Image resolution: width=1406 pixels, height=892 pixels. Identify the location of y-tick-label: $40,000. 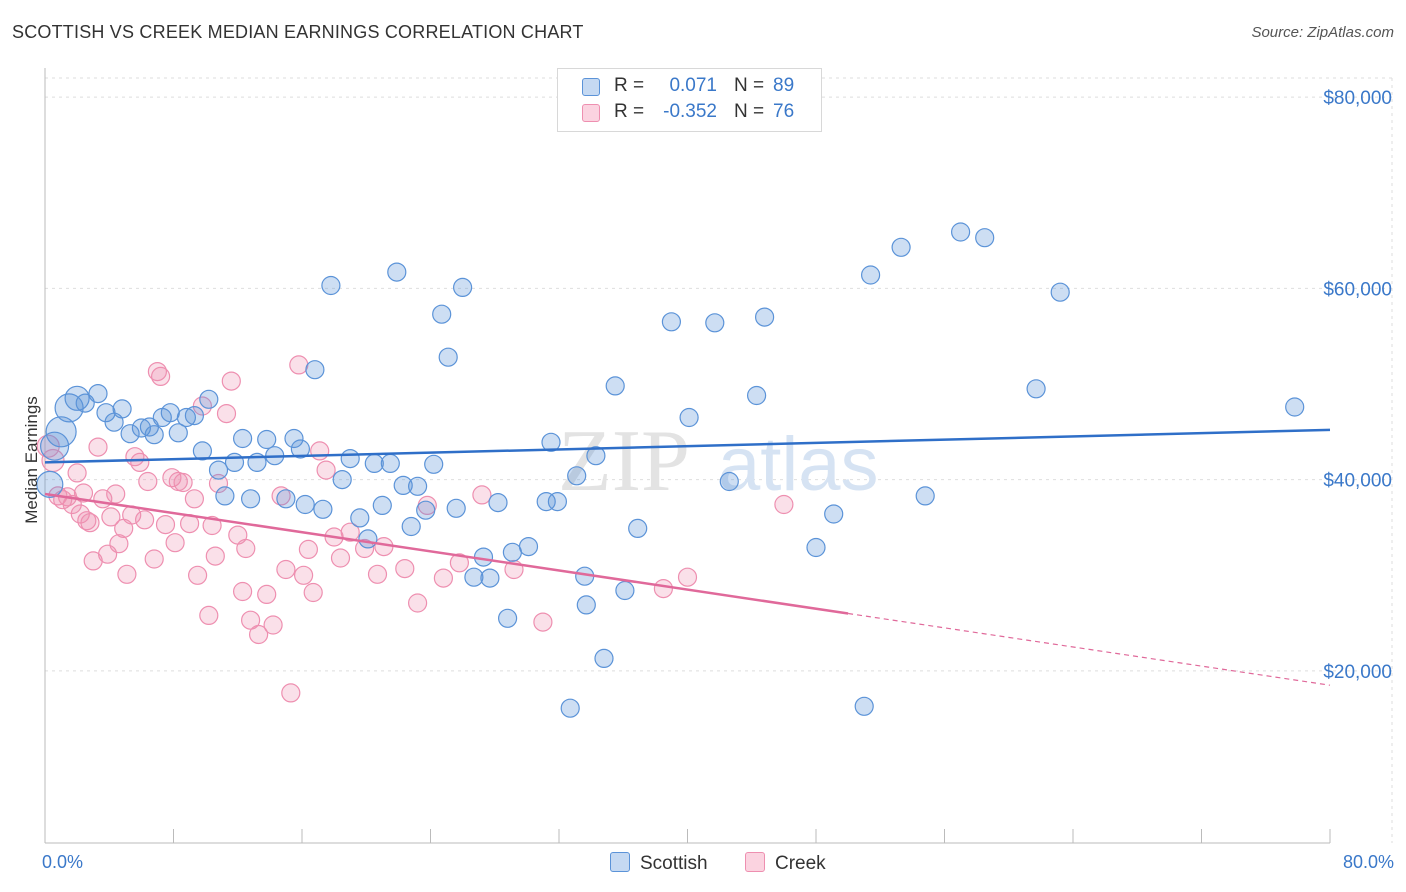
(1357, 481).